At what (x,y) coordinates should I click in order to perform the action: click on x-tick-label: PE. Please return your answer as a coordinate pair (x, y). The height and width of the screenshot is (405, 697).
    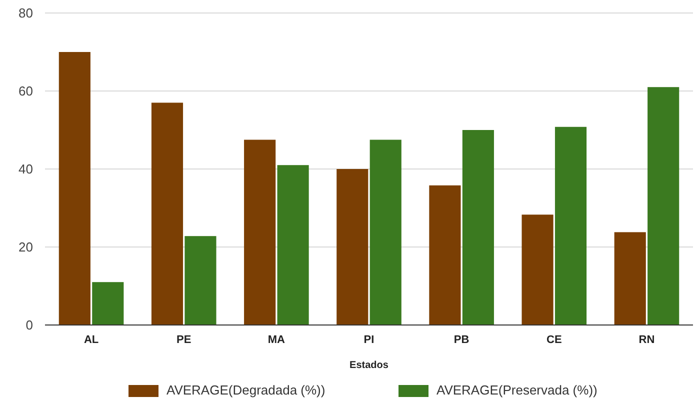
    Looking at the image, I should click on (184, 340).